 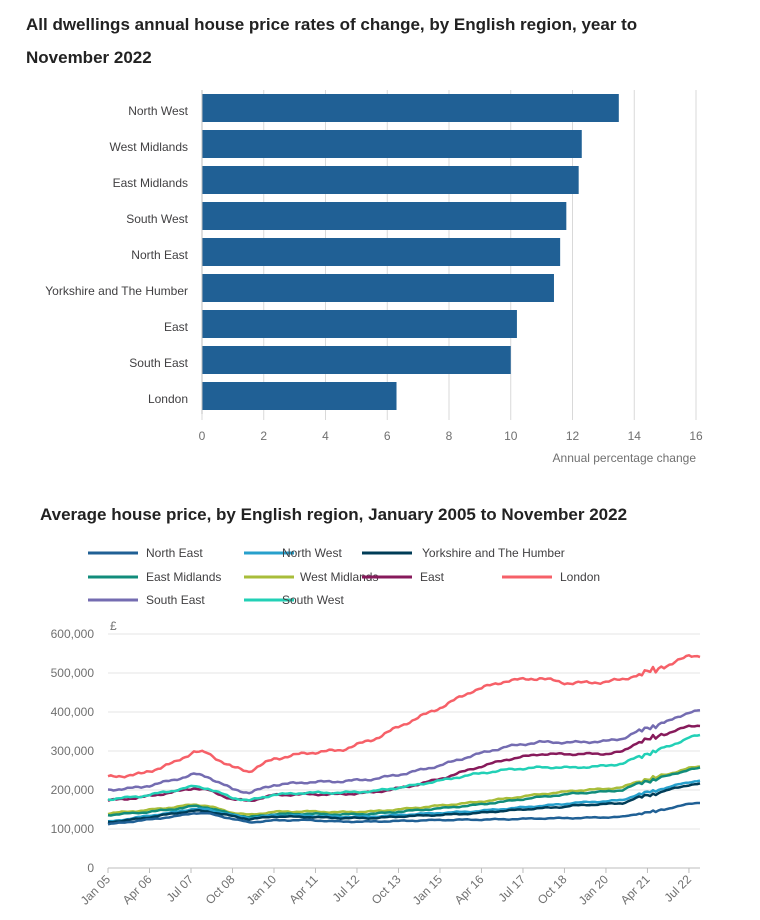 I want to click on category-label: North West, so click(x=158, y=111).